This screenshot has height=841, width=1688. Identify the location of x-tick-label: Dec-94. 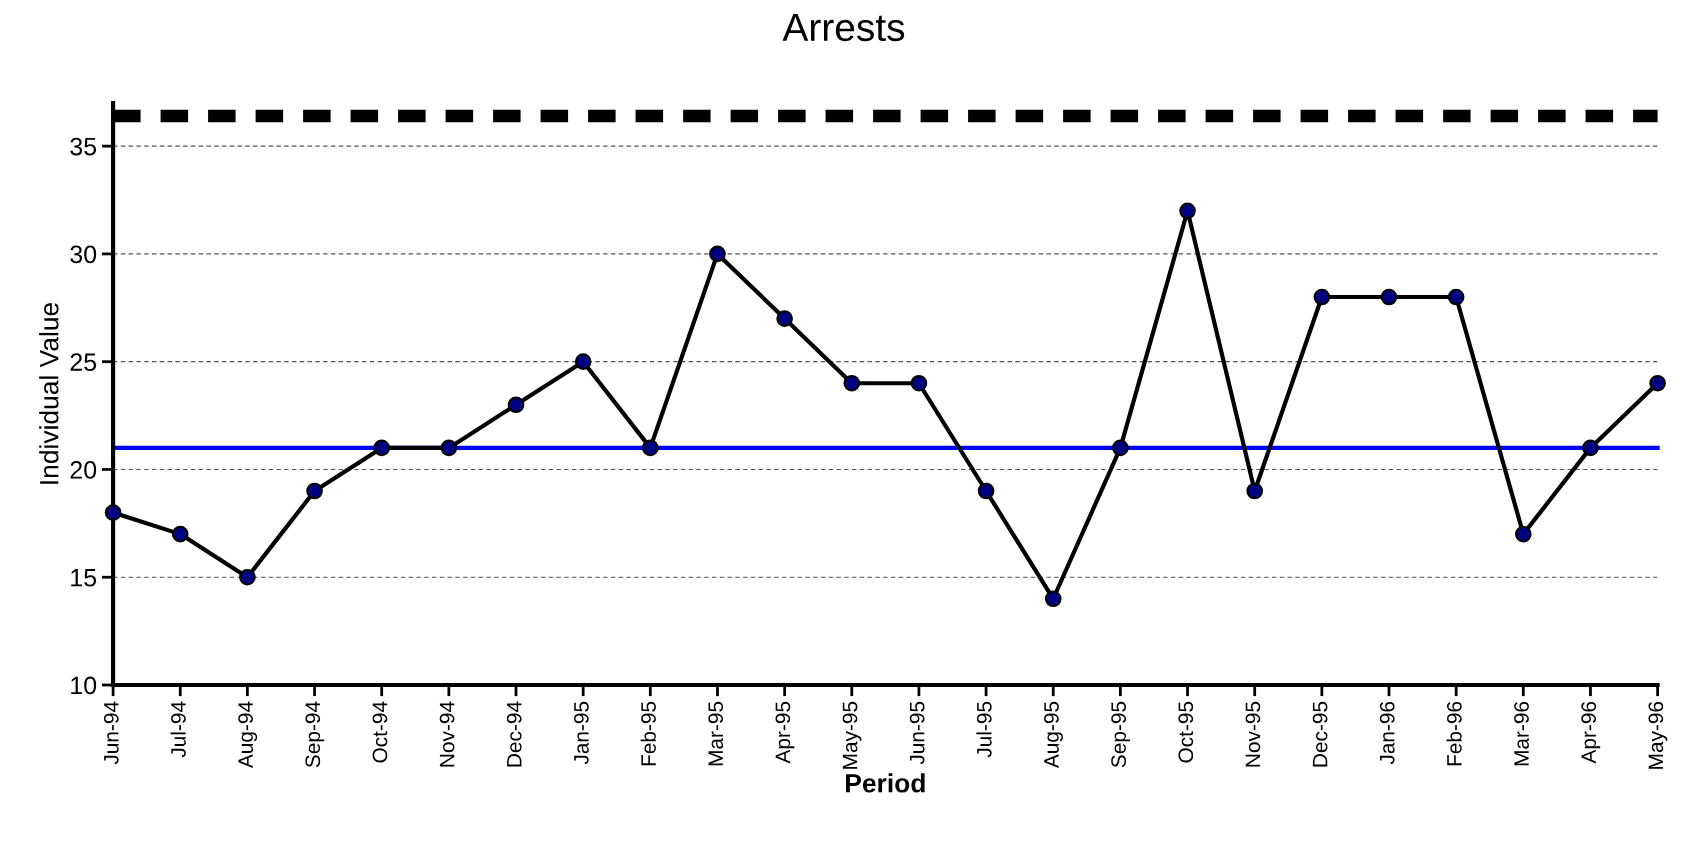
(514, 734).